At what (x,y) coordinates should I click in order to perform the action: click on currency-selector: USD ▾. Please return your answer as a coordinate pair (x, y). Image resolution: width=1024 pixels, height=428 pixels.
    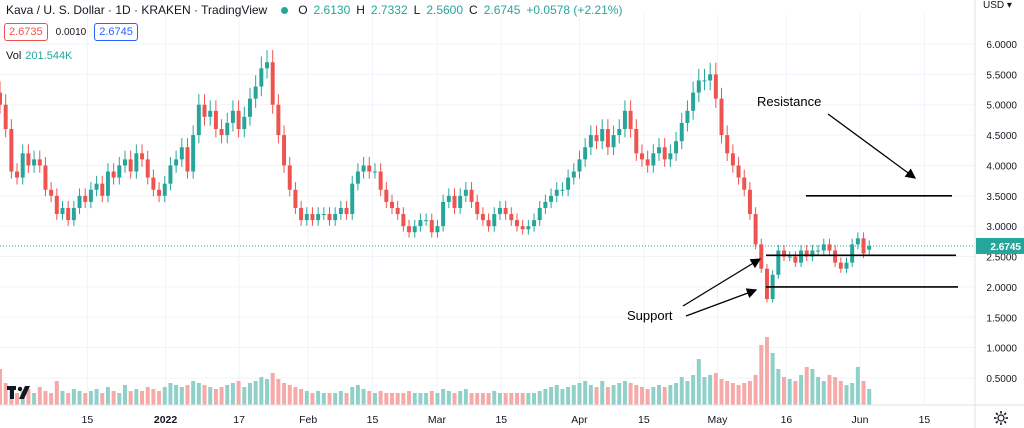
    Looking at the image, I should click on (997, 5).